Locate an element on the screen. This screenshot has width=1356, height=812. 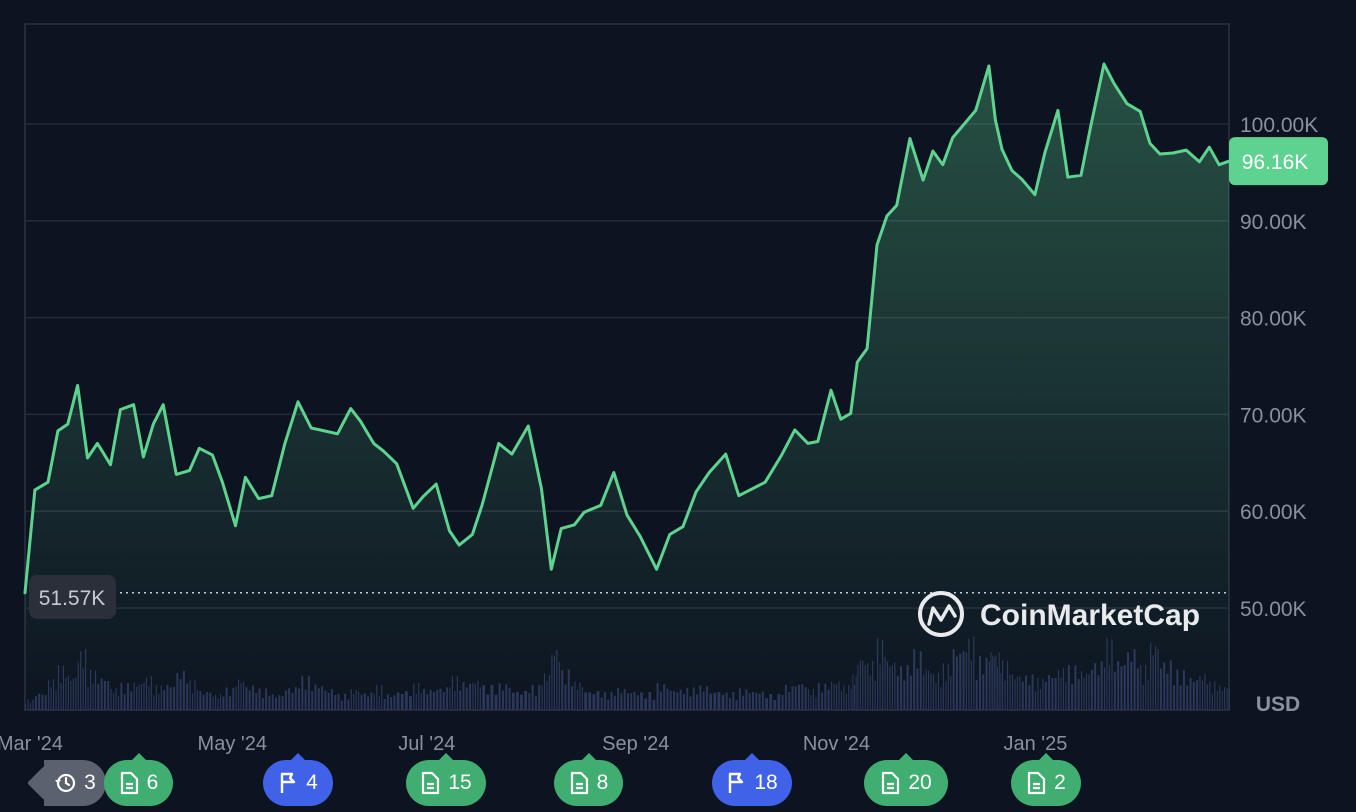
marker-count: 2 is located at coordinates (1060, 782).